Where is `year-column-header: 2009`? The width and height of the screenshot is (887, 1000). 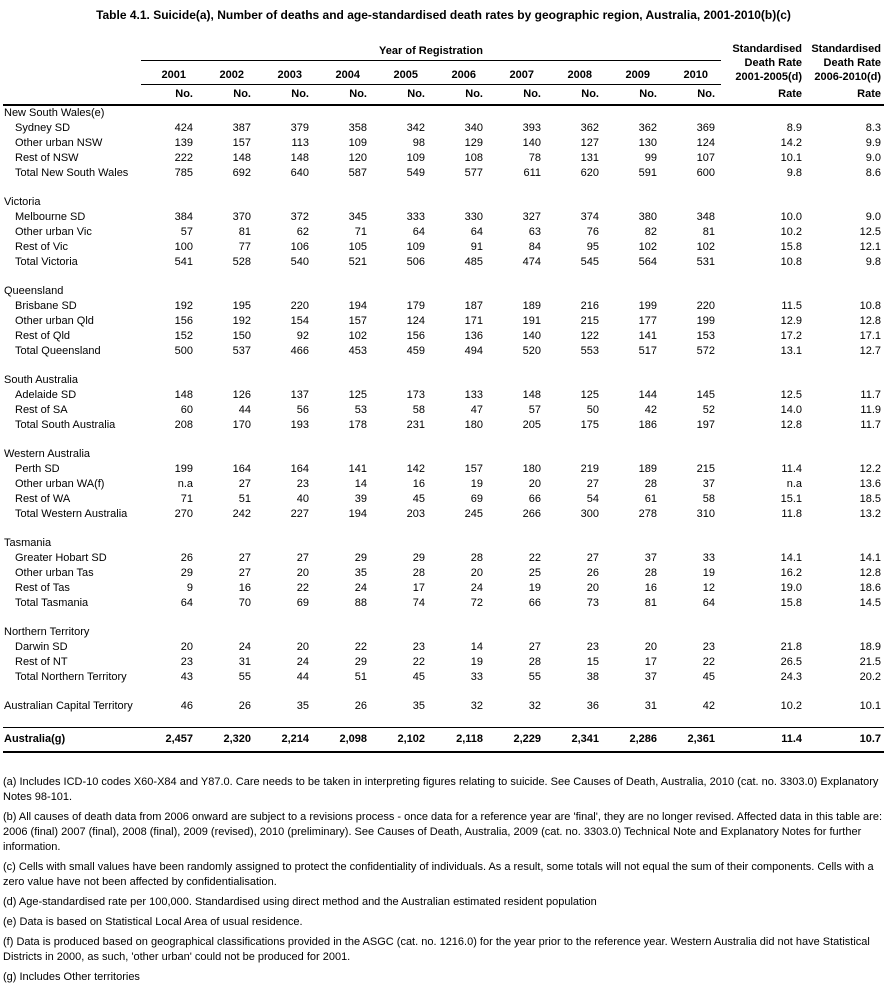
year-column-header: 2009 is located at coordinates (634, 72).